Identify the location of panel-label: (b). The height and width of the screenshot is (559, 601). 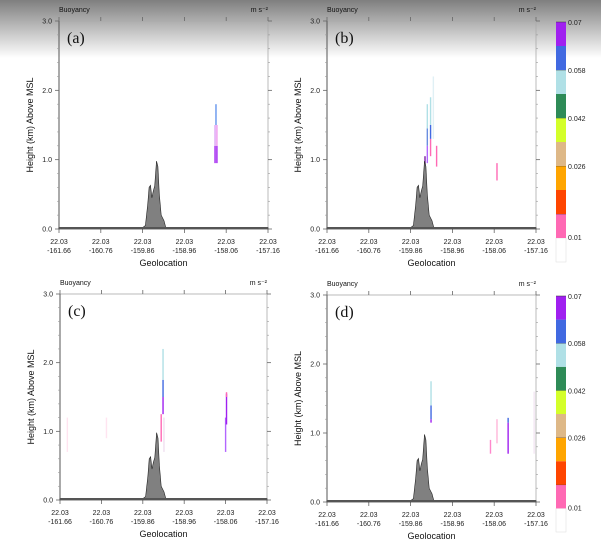
(344, 38).